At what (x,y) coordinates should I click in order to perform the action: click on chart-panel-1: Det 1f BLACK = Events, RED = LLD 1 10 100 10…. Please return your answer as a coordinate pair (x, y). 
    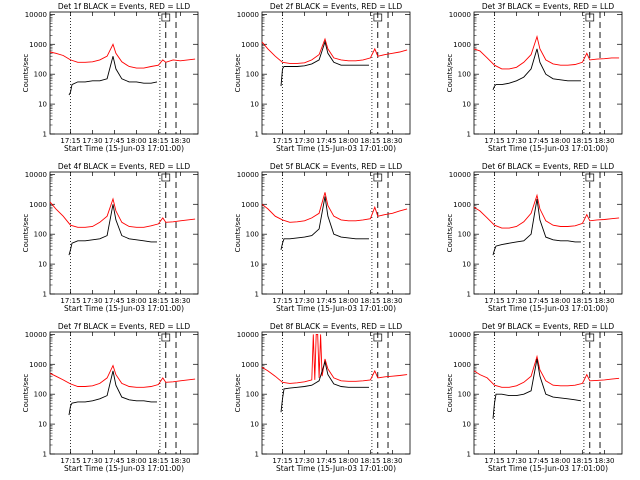
    Looking at the image, I should click on (110, 77).